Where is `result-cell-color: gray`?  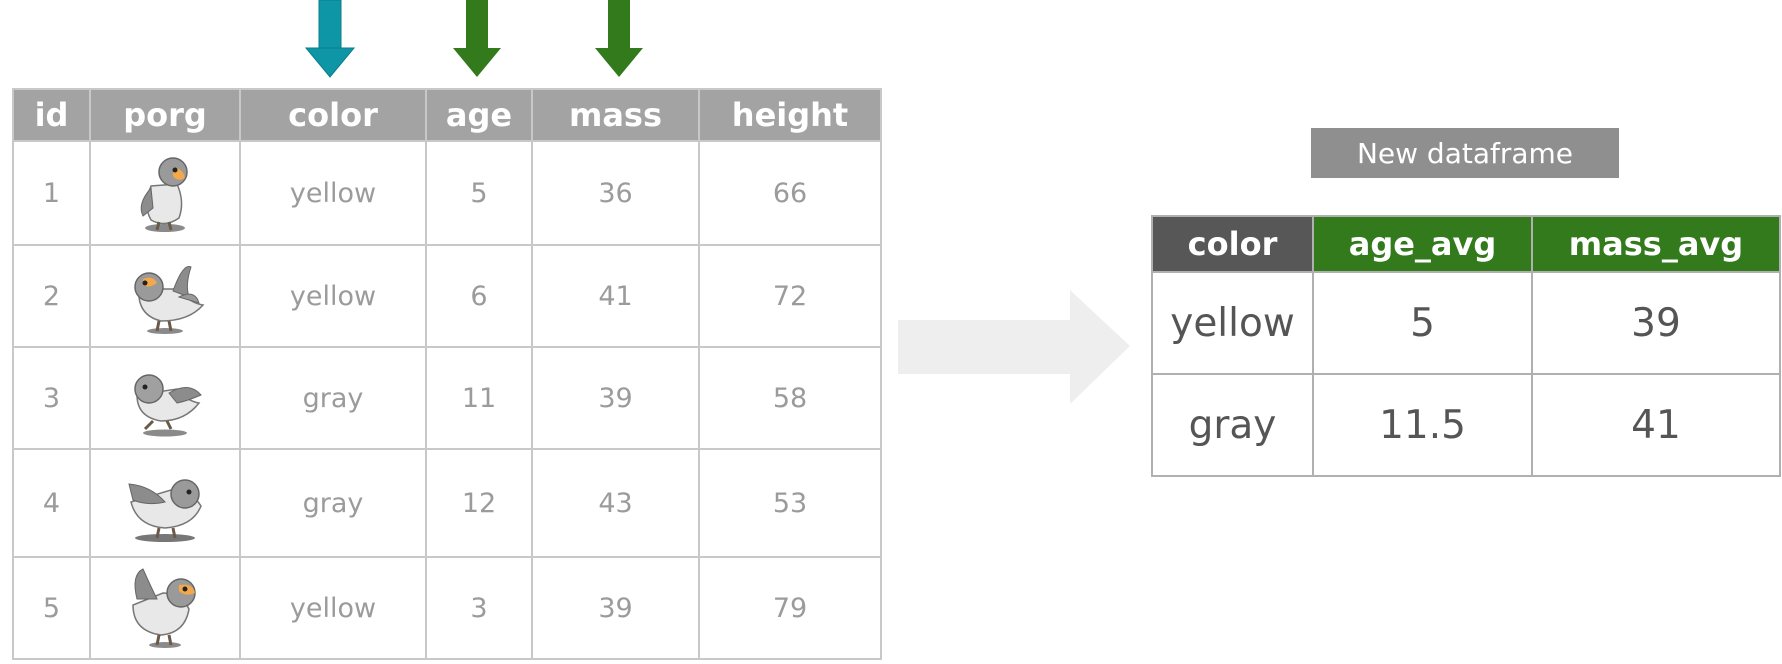
result-cell-color: gray is located at coordinates (1232, 425).